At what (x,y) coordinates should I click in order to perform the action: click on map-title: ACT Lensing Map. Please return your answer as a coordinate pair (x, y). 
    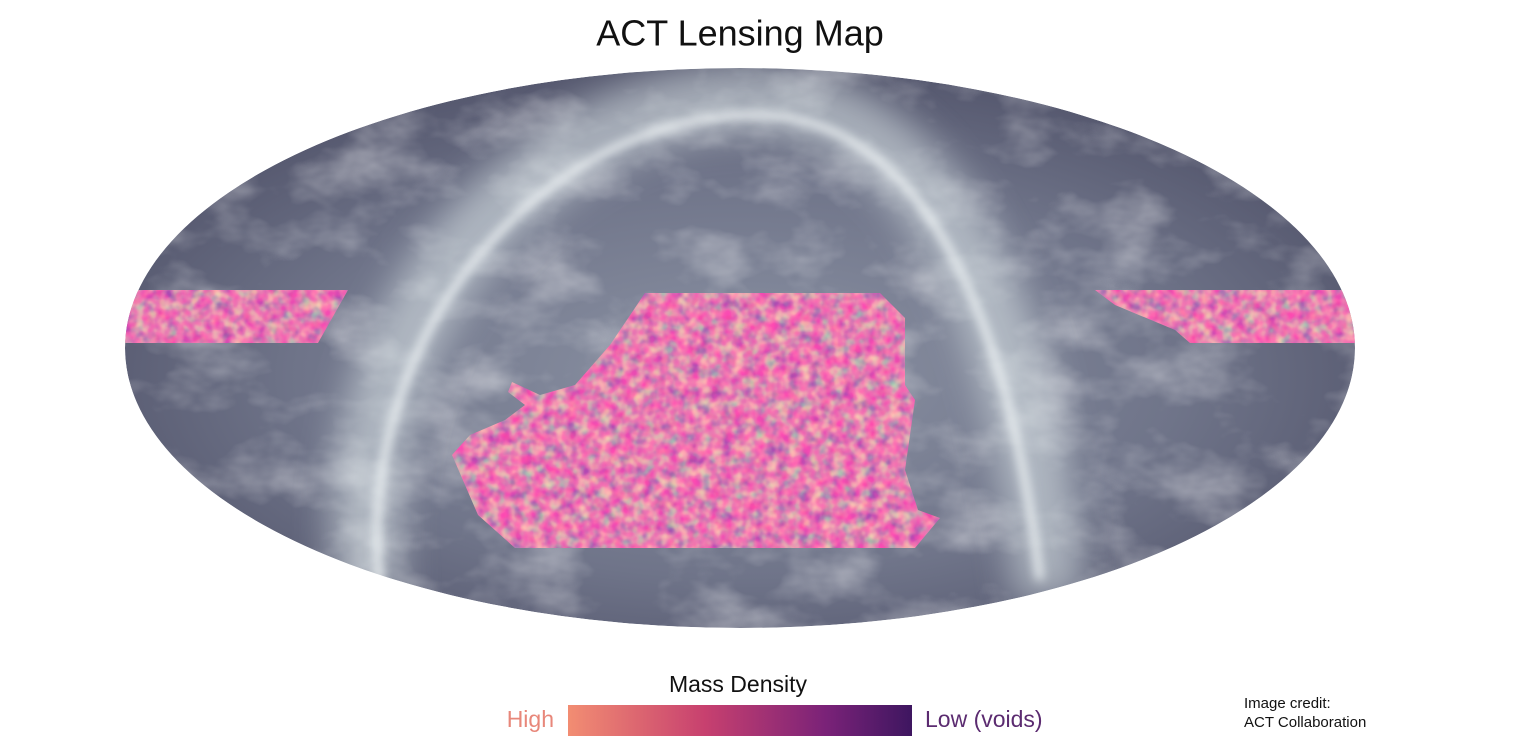
    Looking at the image, I should click on (740, 33).